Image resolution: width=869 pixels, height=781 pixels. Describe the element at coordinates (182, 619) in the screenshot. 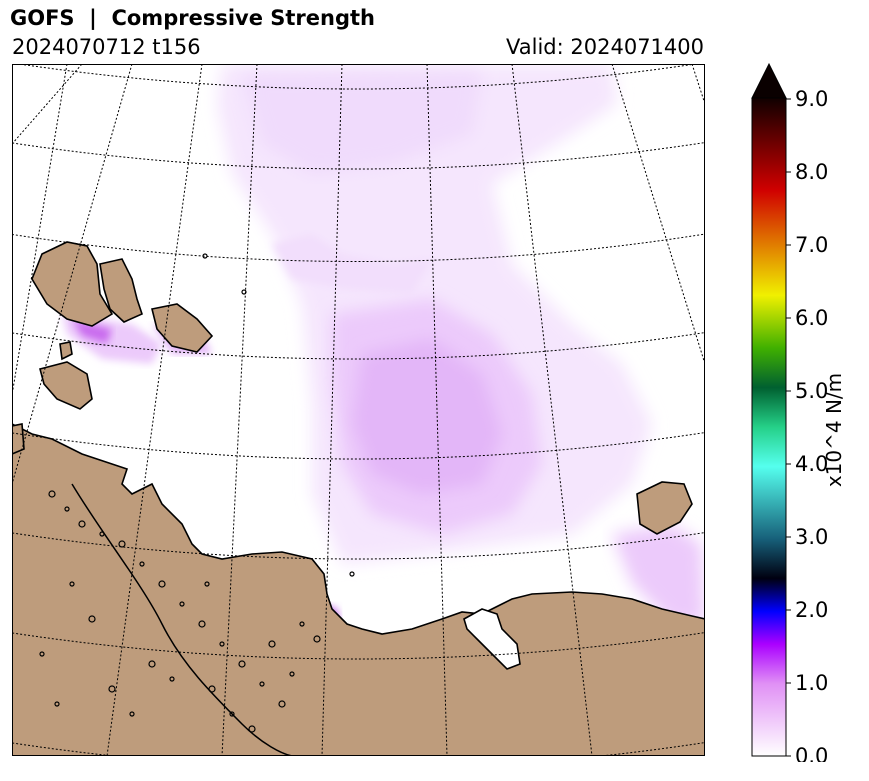

I see `river-line` at that location.